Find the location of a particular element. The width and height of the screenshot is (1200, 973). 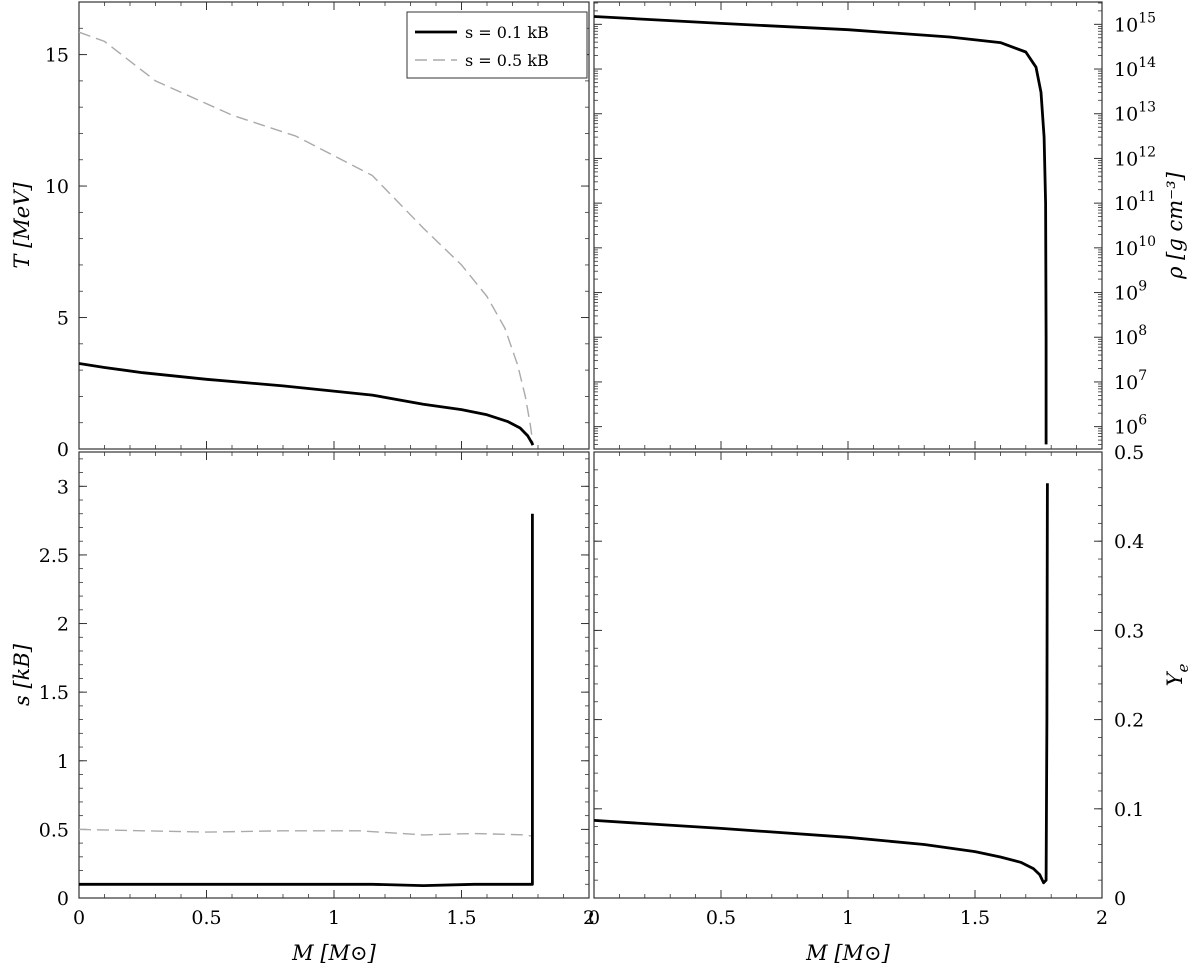

y-tick-label: 10¹² is located at coordinates (1135, 157).